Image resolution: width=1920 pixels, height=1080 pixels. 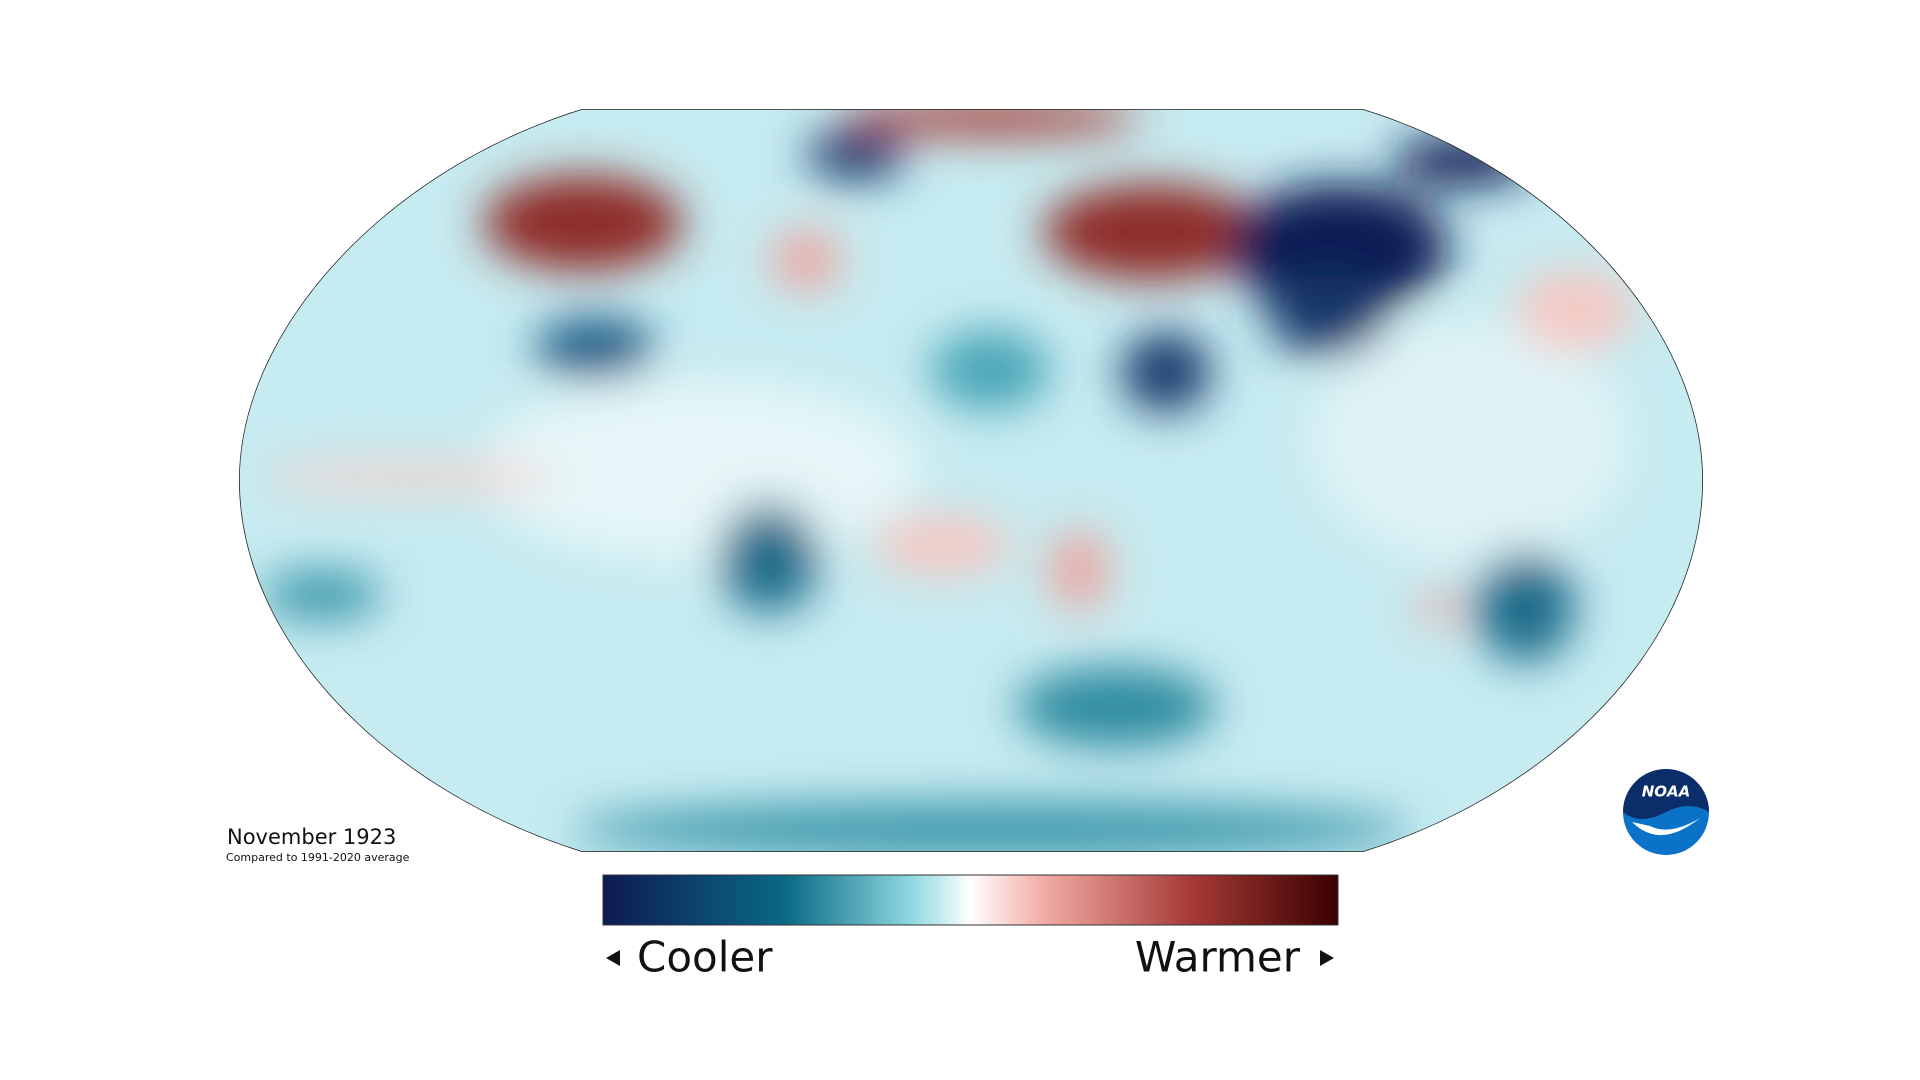 I want to click on map-subtitle: Compared to 1991-2020 average, so click(x=318, y=857).